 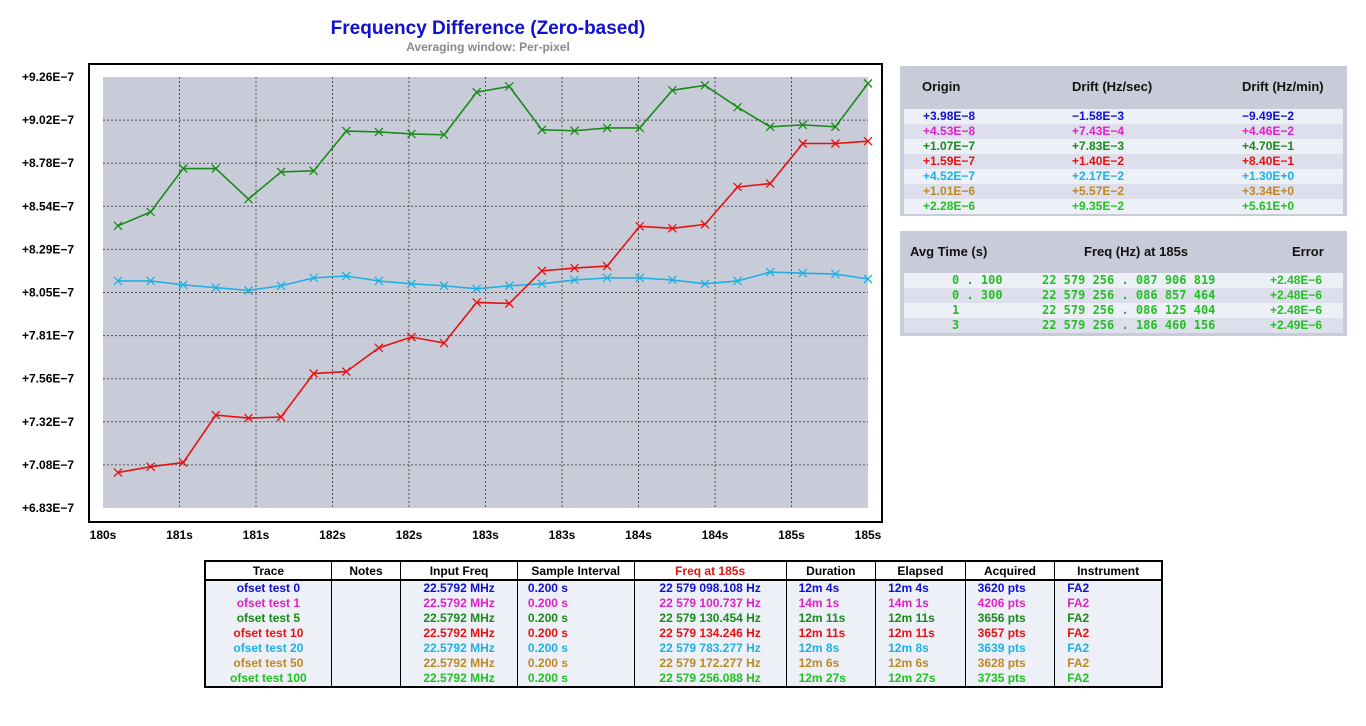 What do you see at coordinates (831, 679) in the screenshot?
I see `duration-cell: 12m 27s` at bounding box center [831, 679].